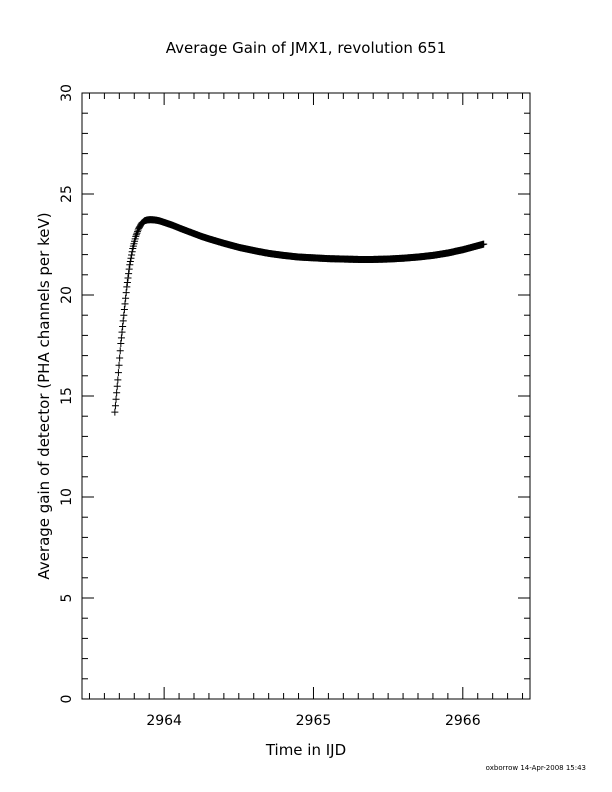 This screenshot has height=792, width=612. Describe the element at coordinates (67, 194) in the screenshot. I see `y-tick-label: 25` at that location.